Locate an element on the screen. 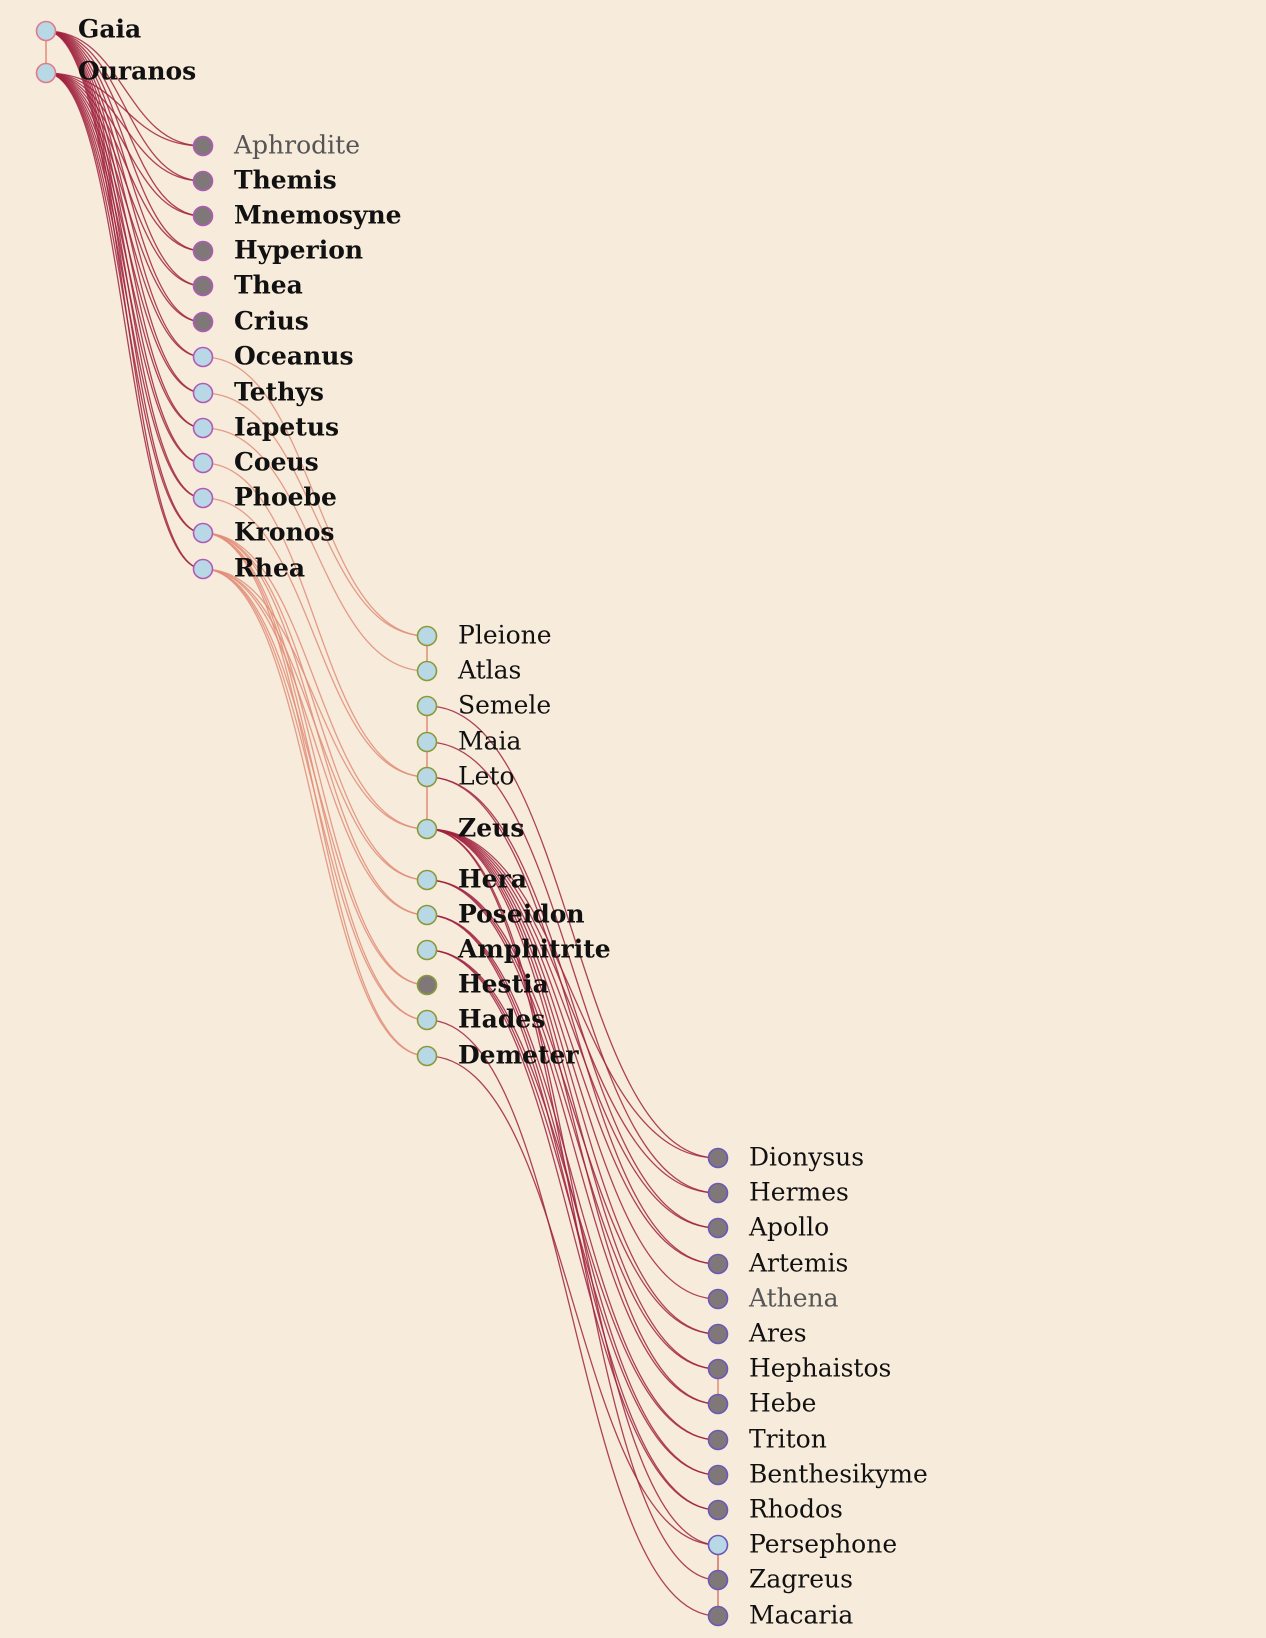  link-gaia-tethys is located at coordinates (124, 212).